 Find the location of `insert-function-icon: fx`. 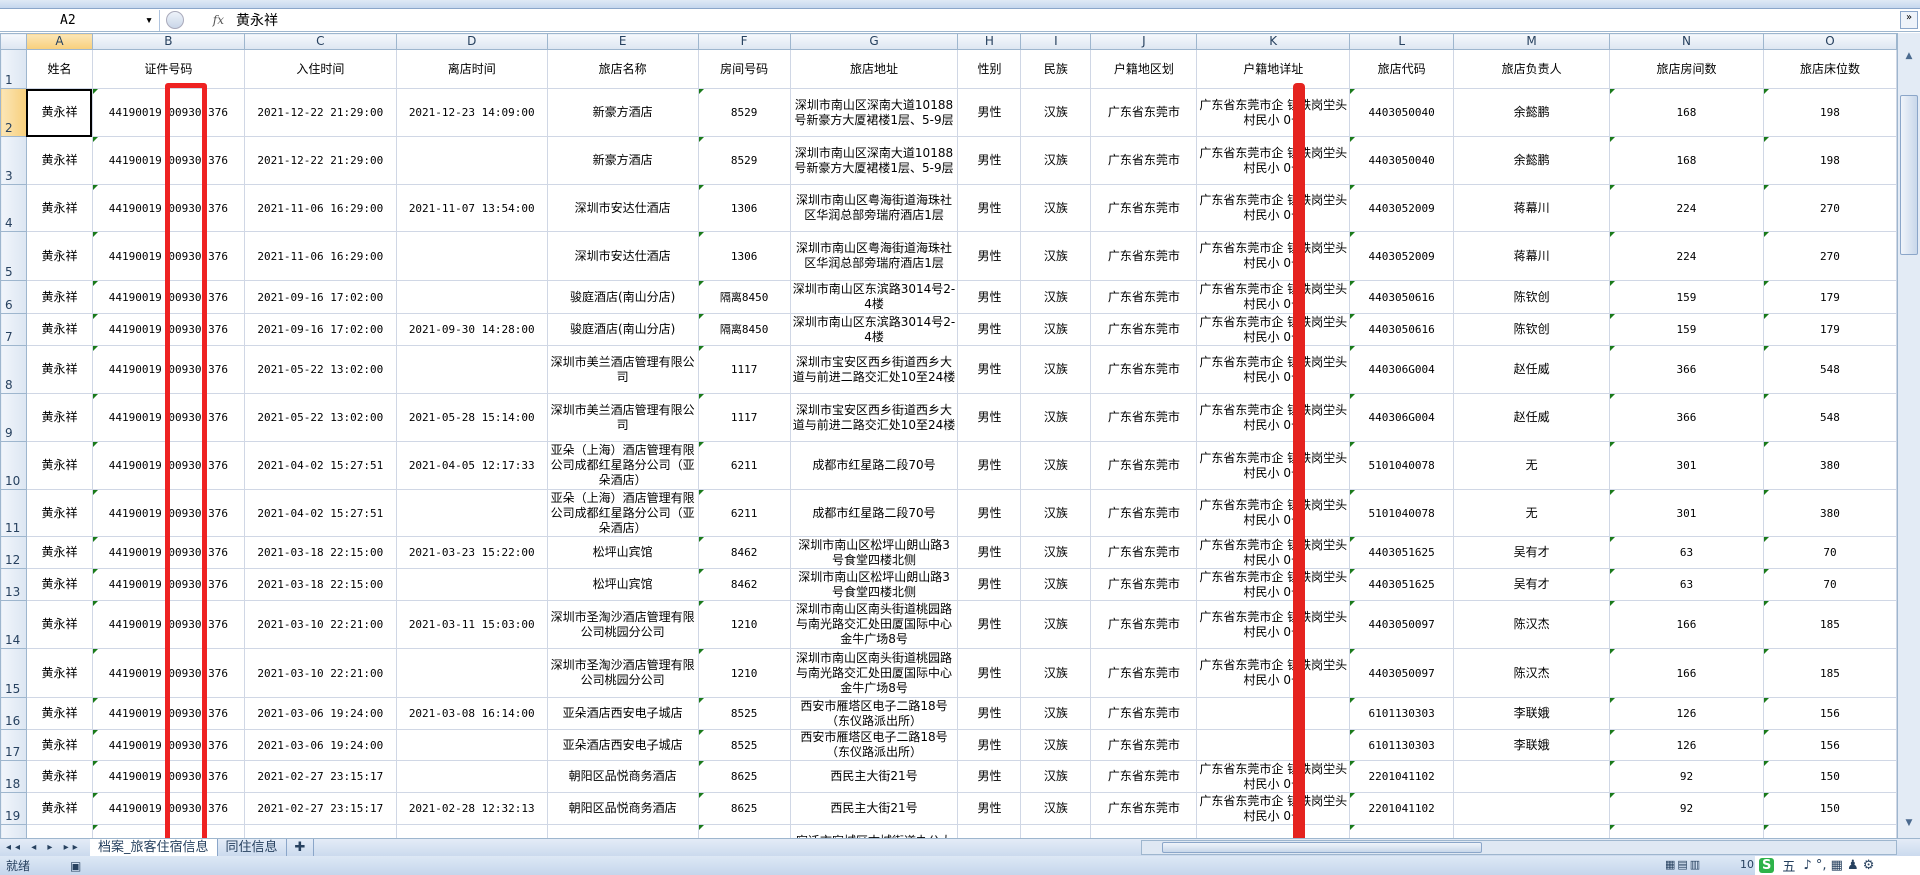

insert-function-icon: fx is located at coordinates (218, 20).